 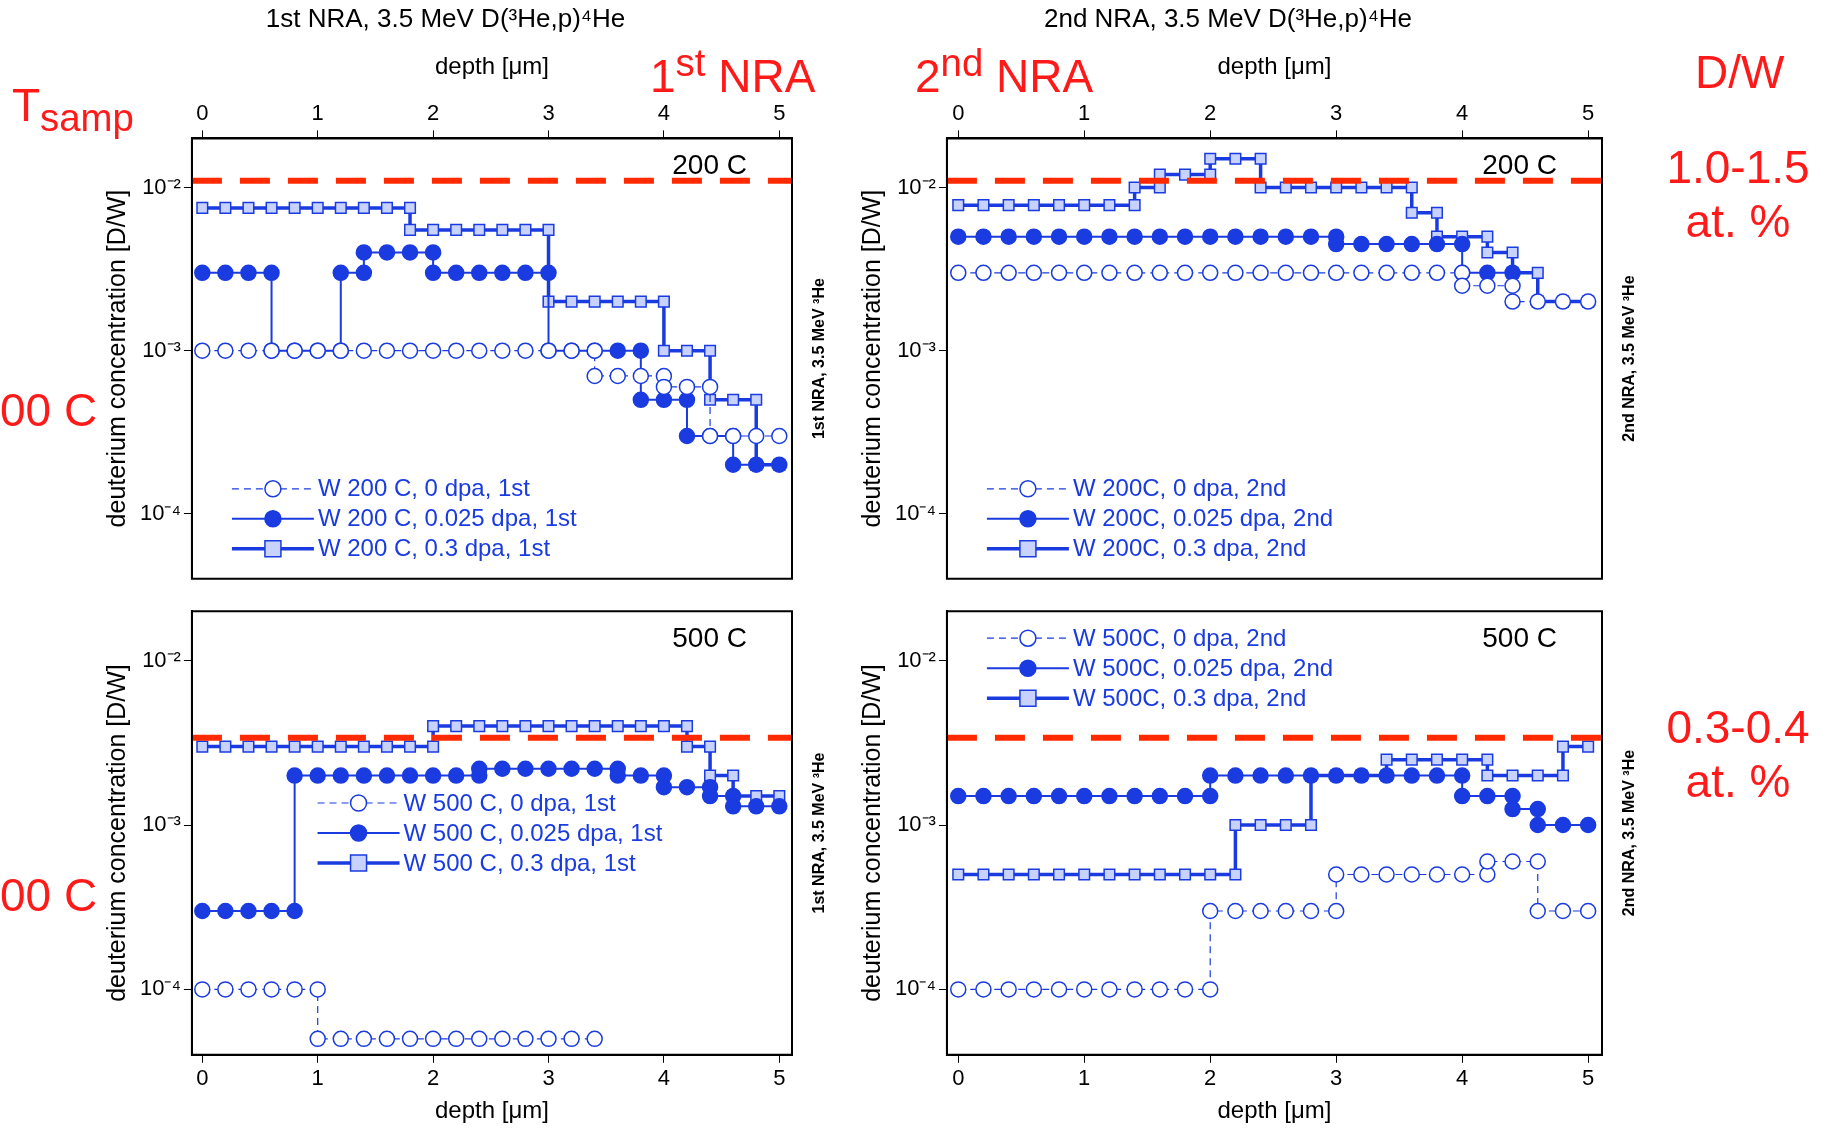 What do you see at coordinates (1189, 548) in the screenshot?
I see `legend-label: W 200C, 0.3 dpa, 2nd` at bounding box center [1189, 548].